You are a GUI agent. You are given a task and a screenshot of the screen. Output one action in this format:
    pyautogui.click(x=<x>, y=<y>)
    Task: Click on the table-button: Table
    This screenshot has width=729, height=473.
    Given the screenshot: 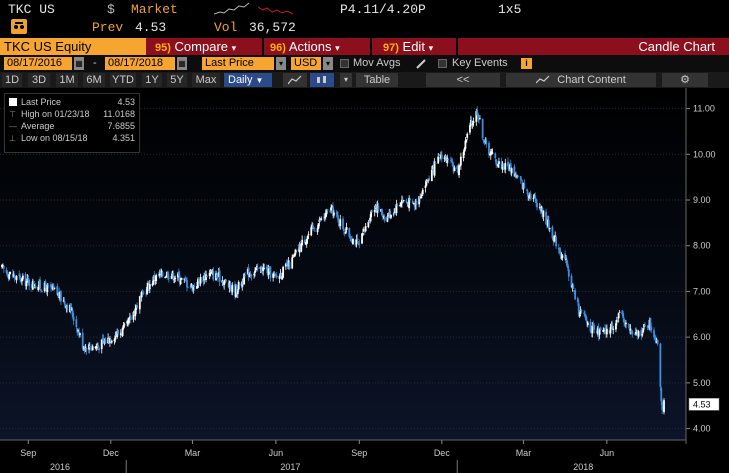 What is the action you would take?
    pyautogui.click(x=377, y=80)
    